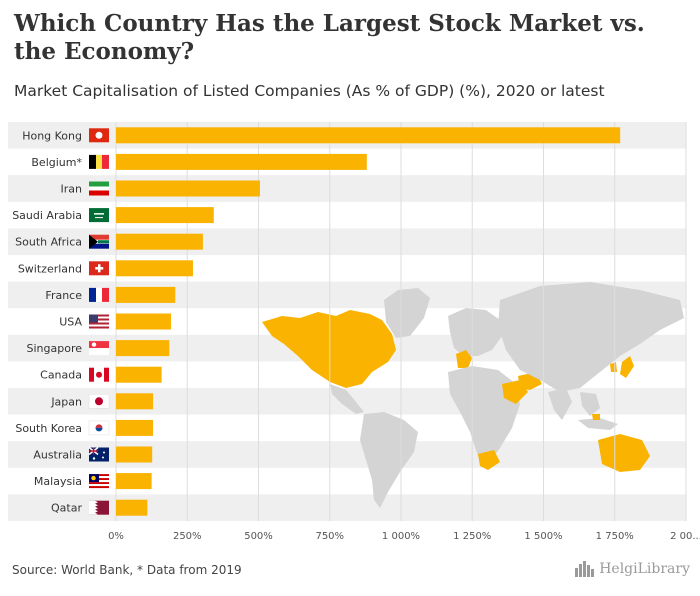  I want to click on y-tick-label: Canada, so click(61, 375).